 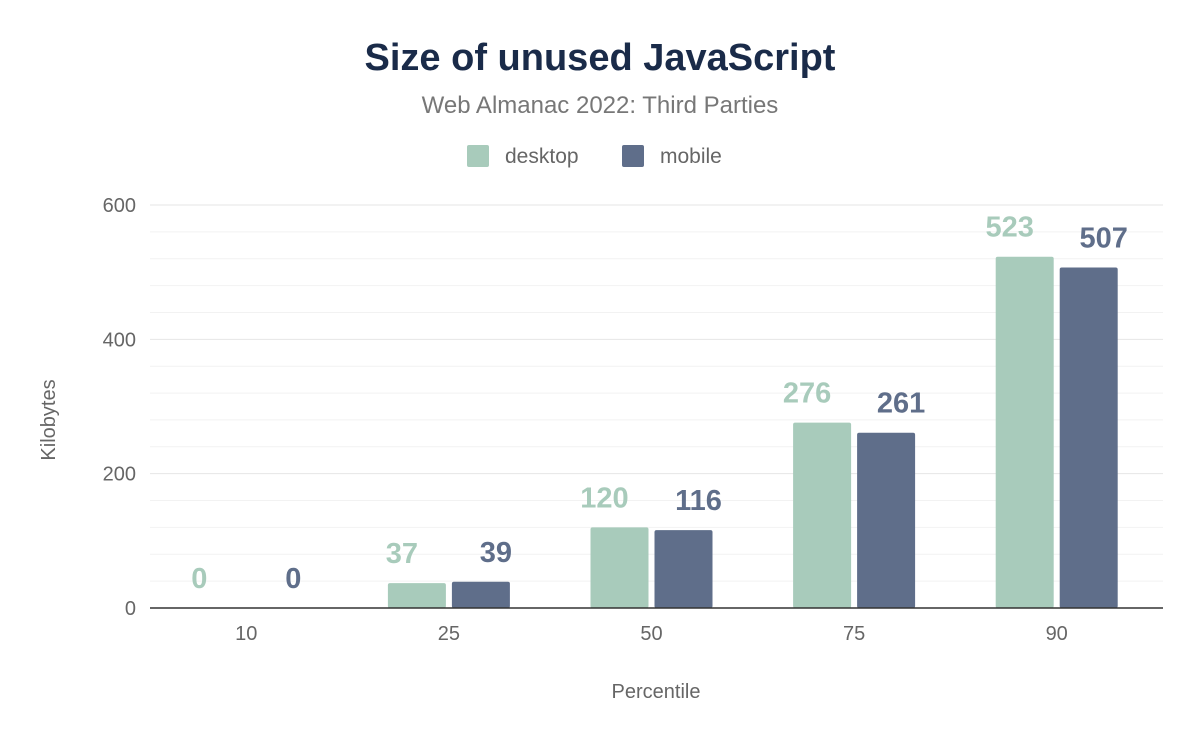 What do you see at coordinates (854, 634) in the screenshot?
I see `x-tick-label: 75` at bounding box center [854, 634].